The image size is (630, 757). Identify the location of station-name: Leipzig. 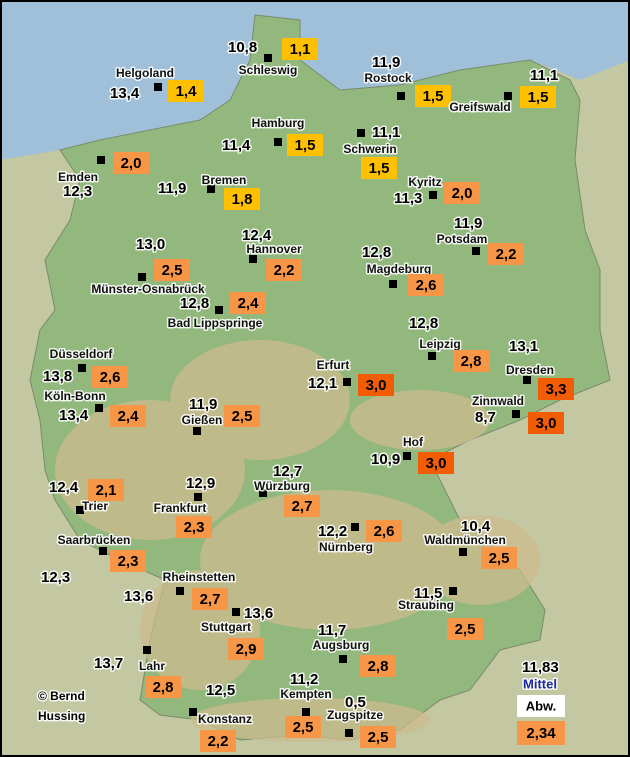
(439, 344).